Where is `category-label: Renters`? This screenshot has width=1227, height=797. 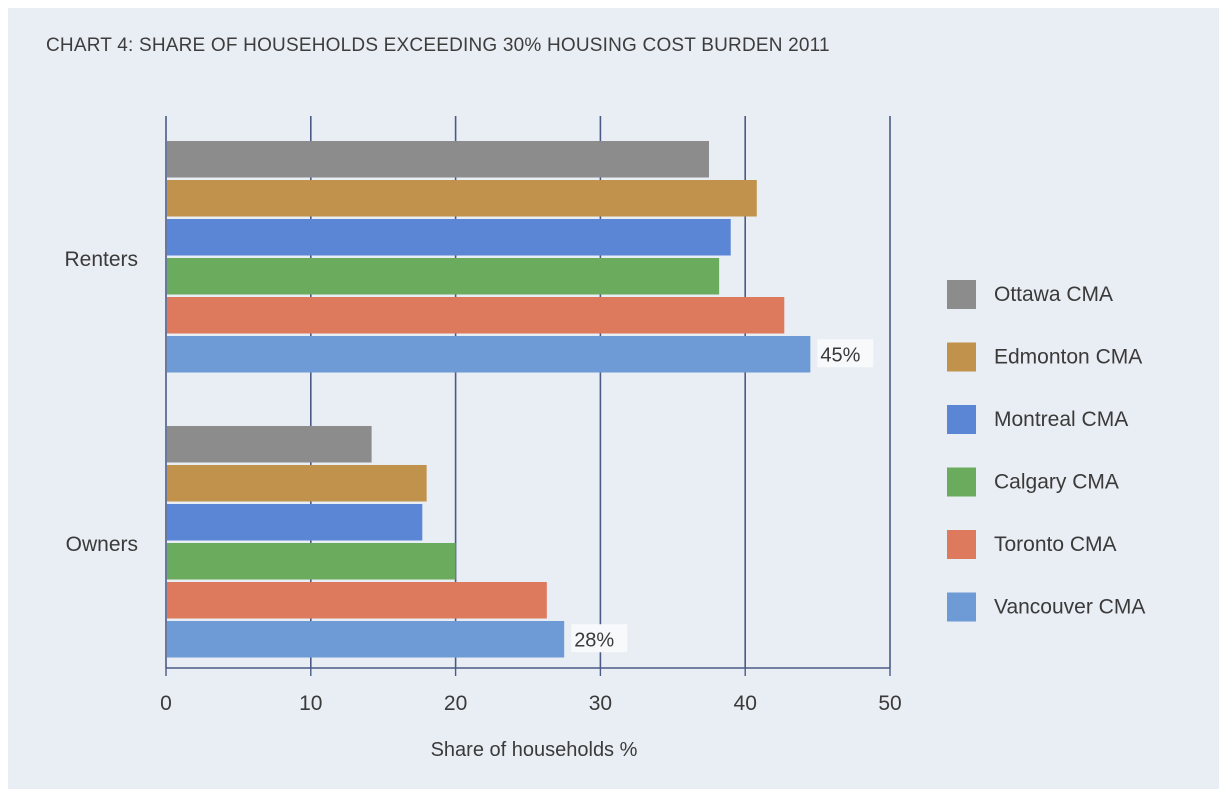 category-label: Renters is located at coordinates (101, 259).